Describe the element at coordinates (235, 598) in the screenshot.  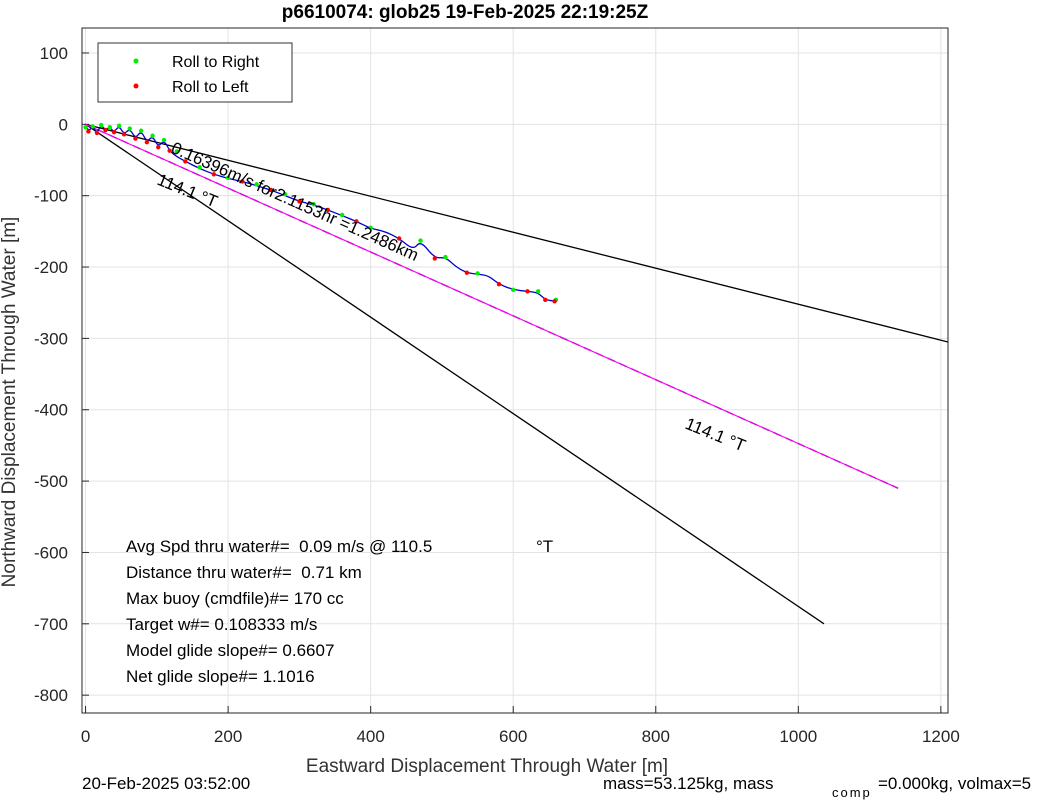
I see `stat-max-buoy: Max buoy (cmdfile)#= 170 cc` at that location.